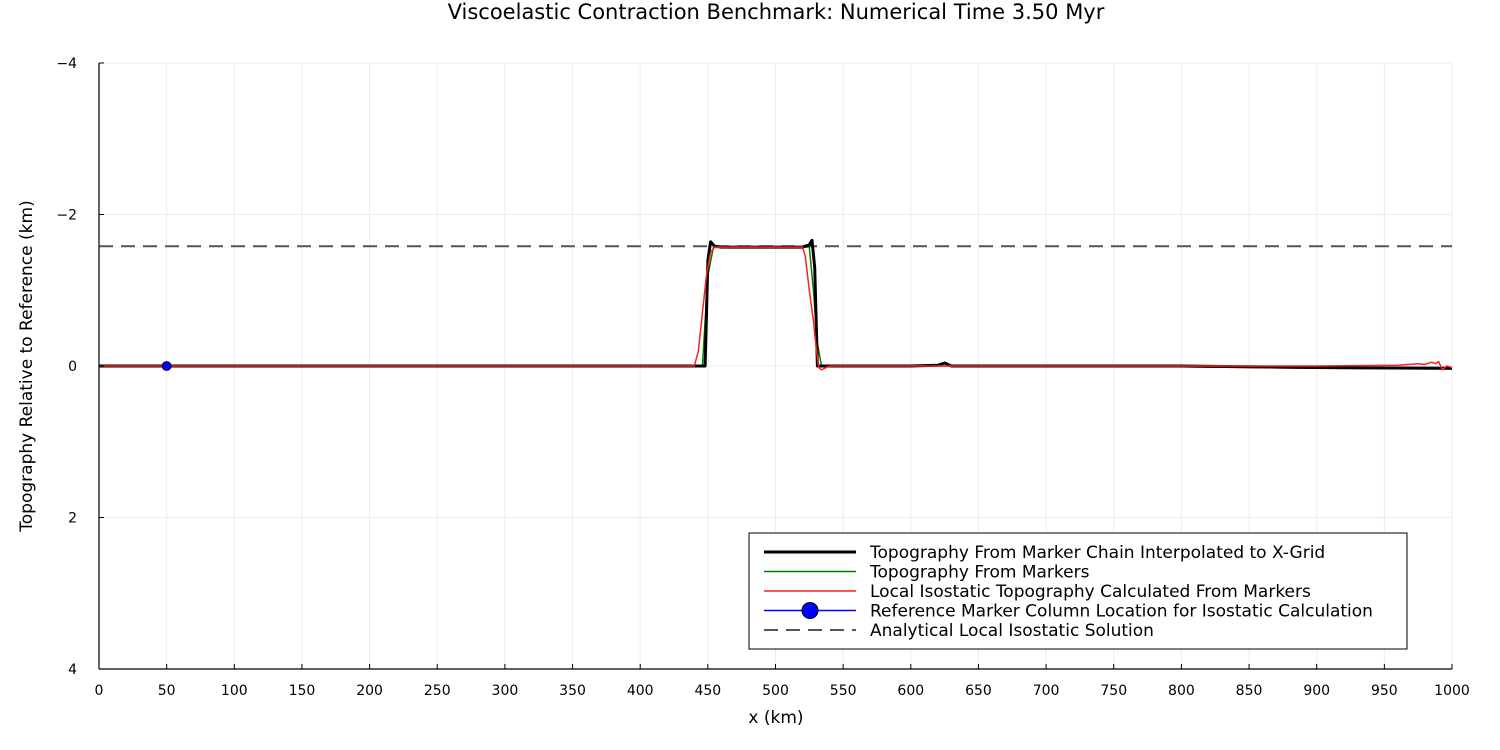 The image size is (1500, 750). What do you see at coordinates (1384, 691) in the screenshot?
I see `x-tick-label: 950` at bounding box center [1384, 691].